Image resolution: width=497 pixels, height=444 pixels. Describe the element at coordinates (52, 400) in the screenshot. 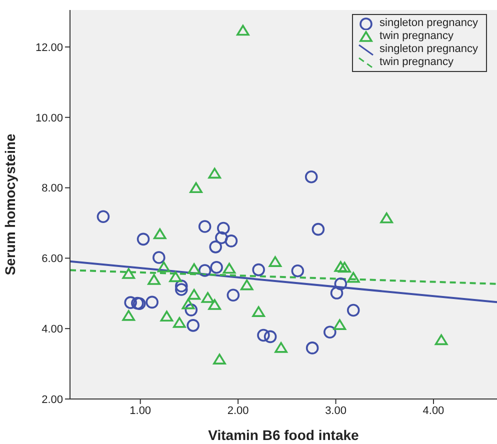

I see `y-tick-label: 2.00` at that location.